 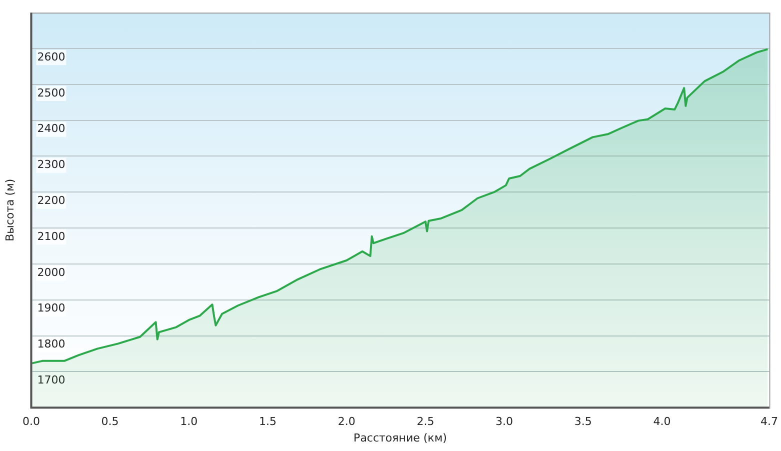 What do you see at coordinates (425, 421) in the screenshot?
I see `x-tick-label: 2.5` at bounding box center [425, 421].